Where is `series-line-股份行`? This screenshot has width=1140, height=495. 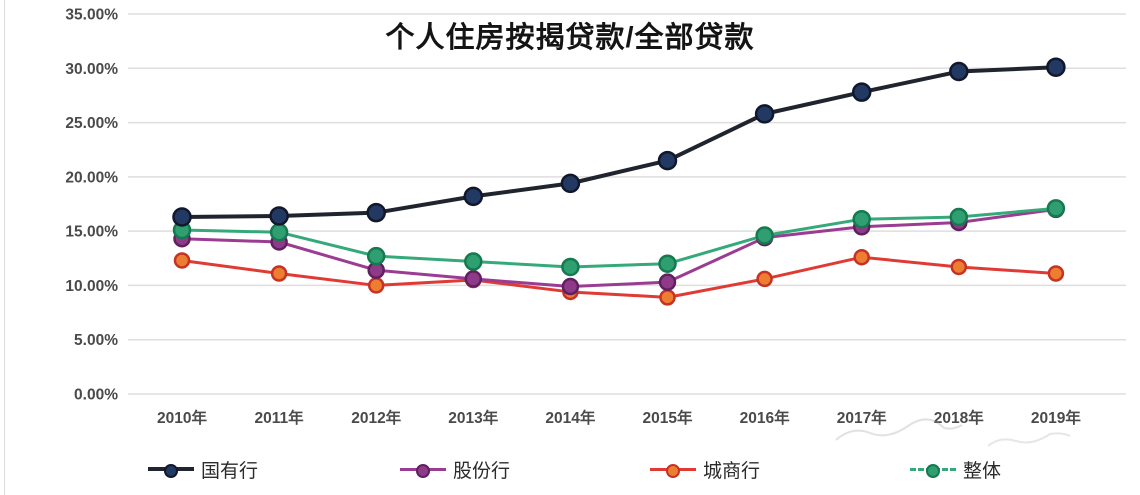
series-line-股份行 is located at coordinates (619, 248).